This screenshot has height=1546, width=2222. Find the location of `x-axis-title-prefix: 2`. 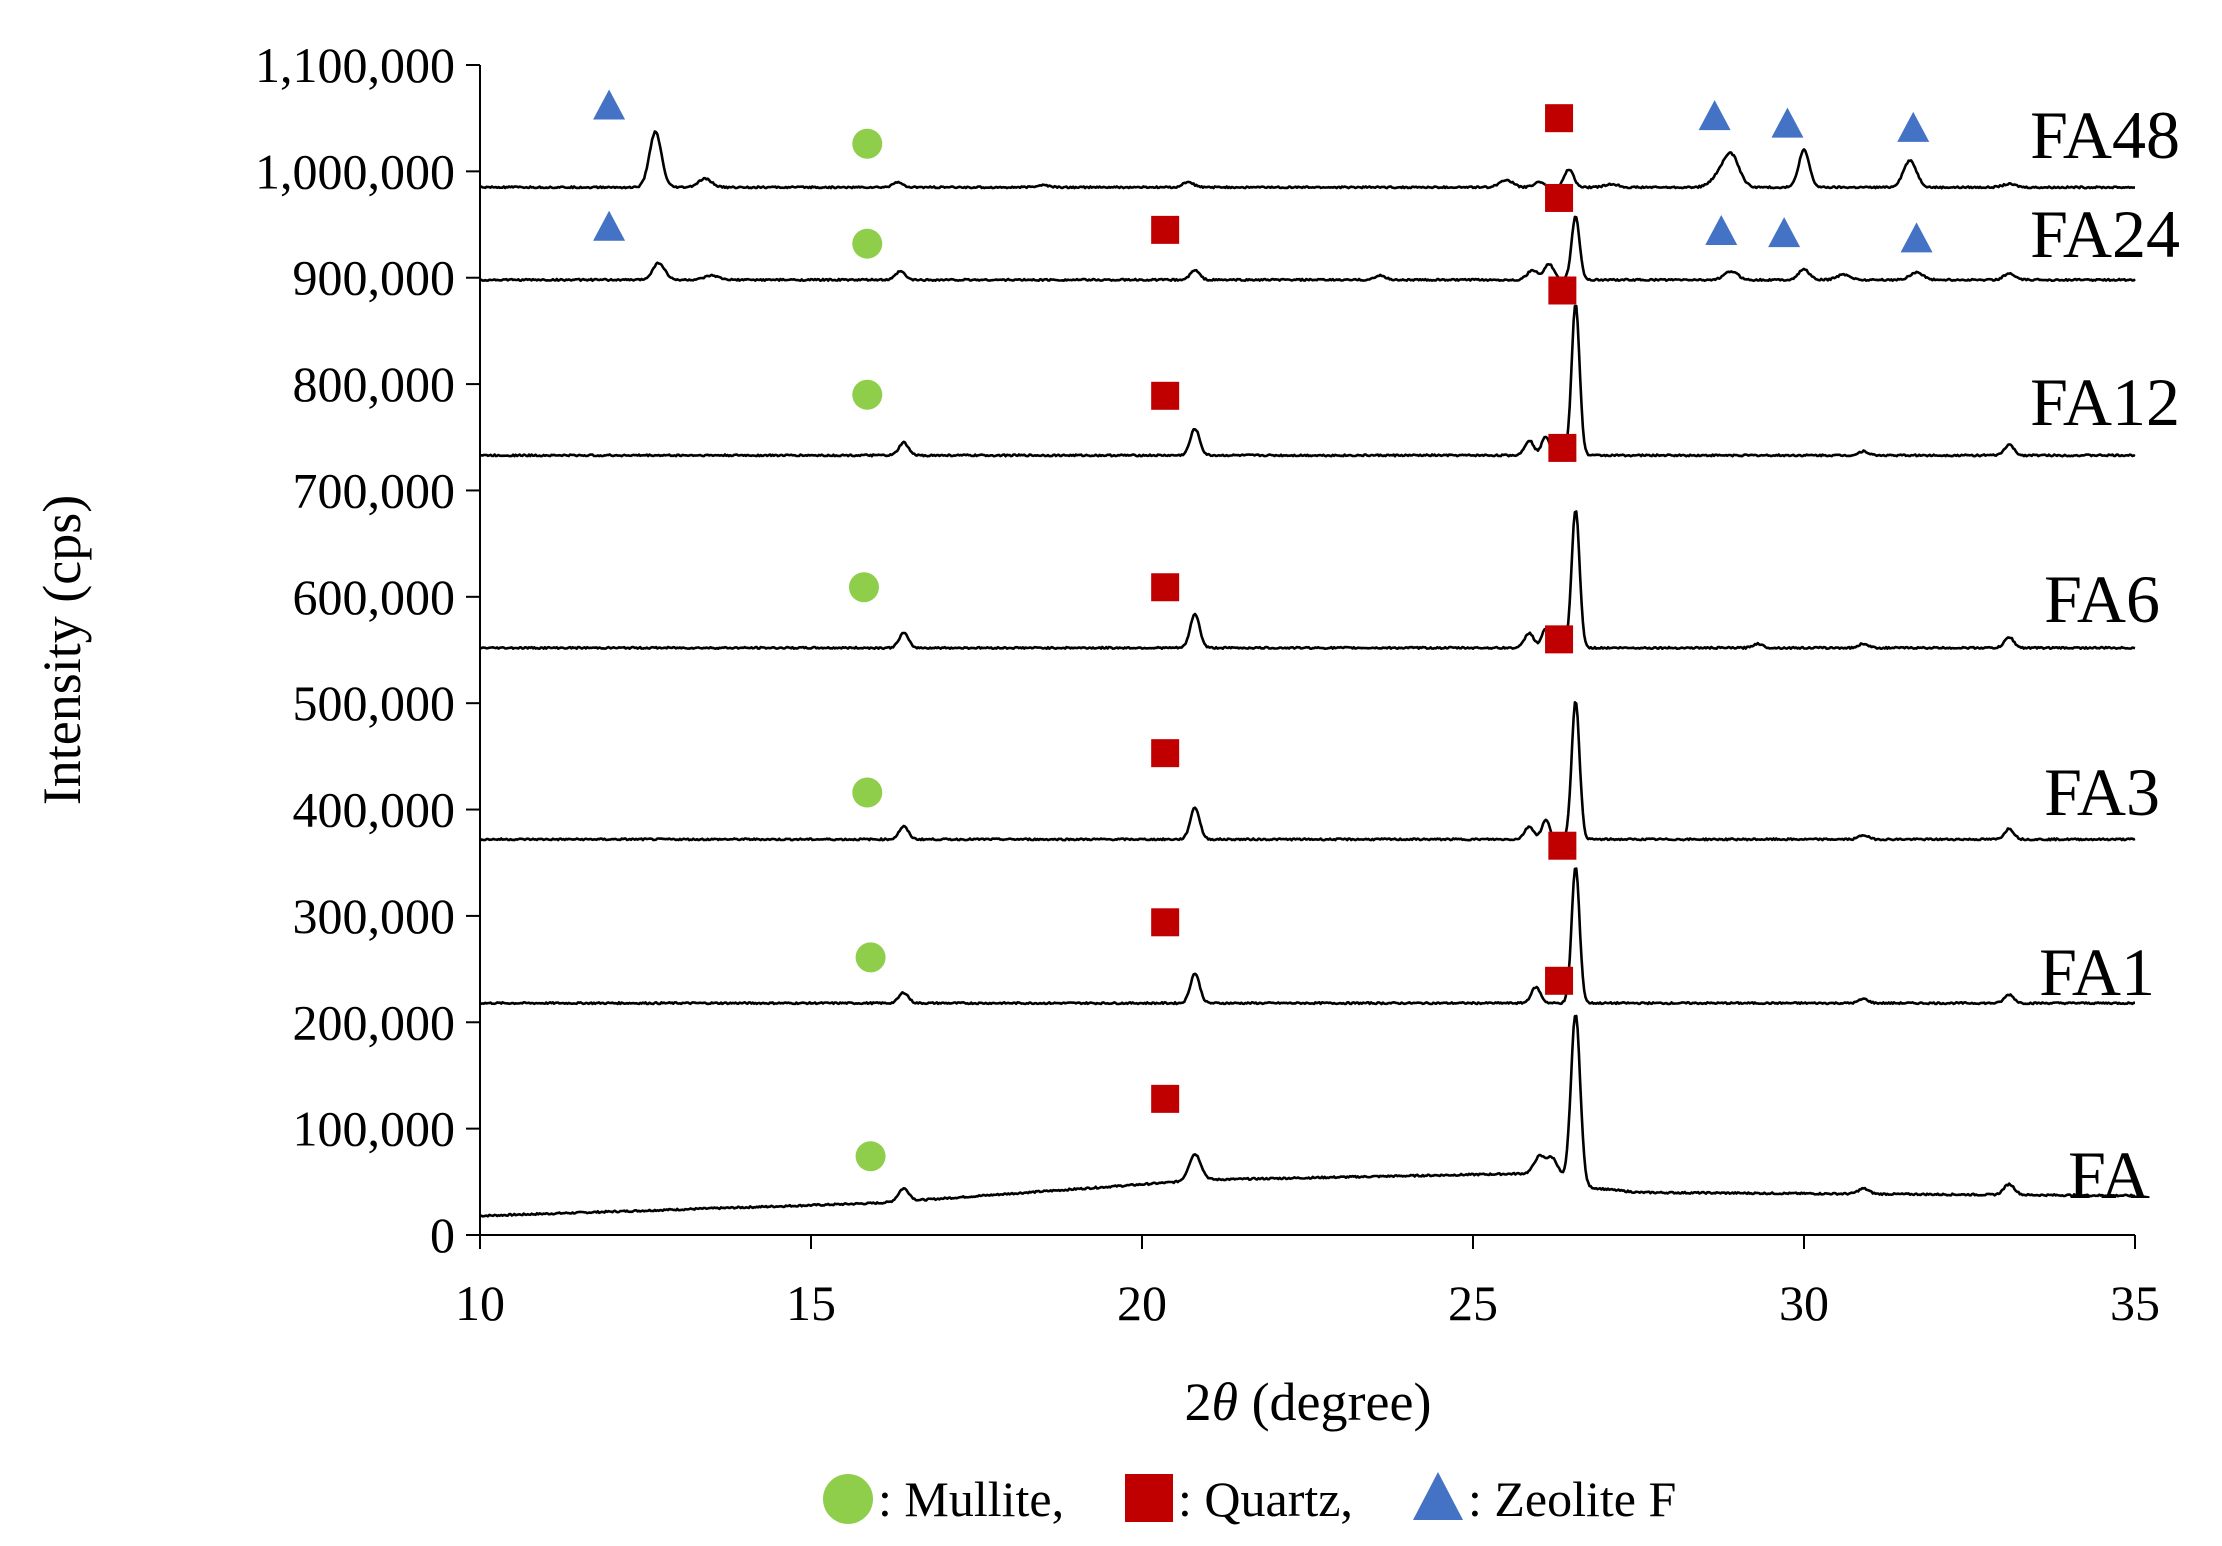

x-axis-title-prefix: 2 is located at coordinates (1198, 1402).